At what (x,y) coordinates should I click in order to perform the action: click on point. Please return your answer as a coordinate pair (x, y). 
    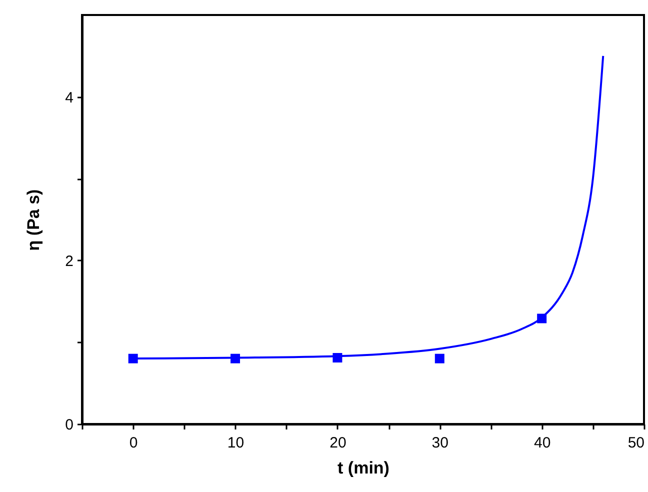
    Looking at the image, I should click on (439, 359).